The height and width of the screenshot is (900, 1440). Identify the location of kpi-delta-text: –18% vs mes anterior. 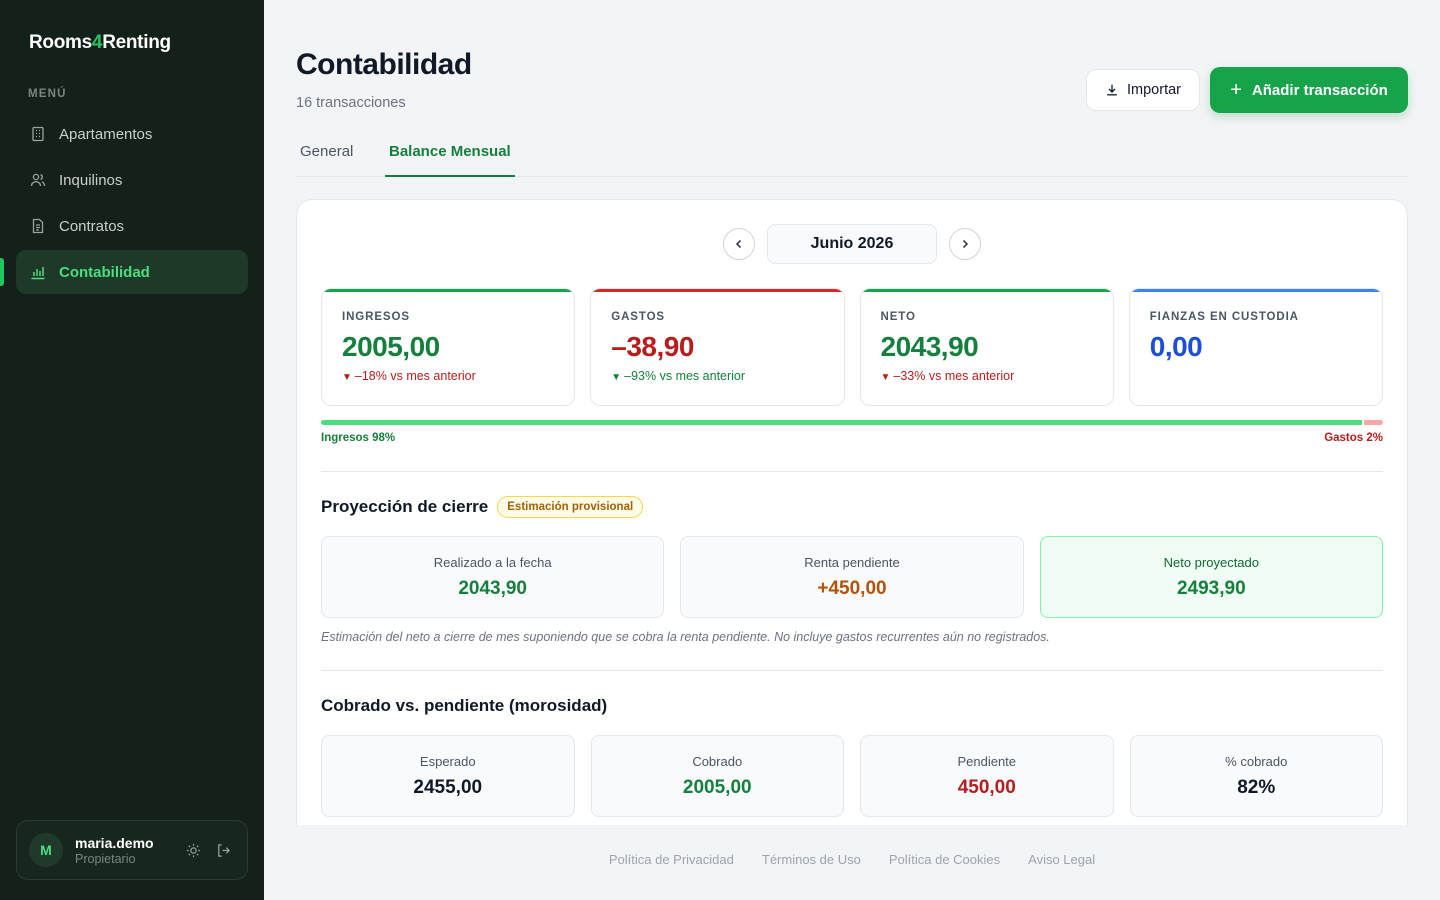
(415, 376).